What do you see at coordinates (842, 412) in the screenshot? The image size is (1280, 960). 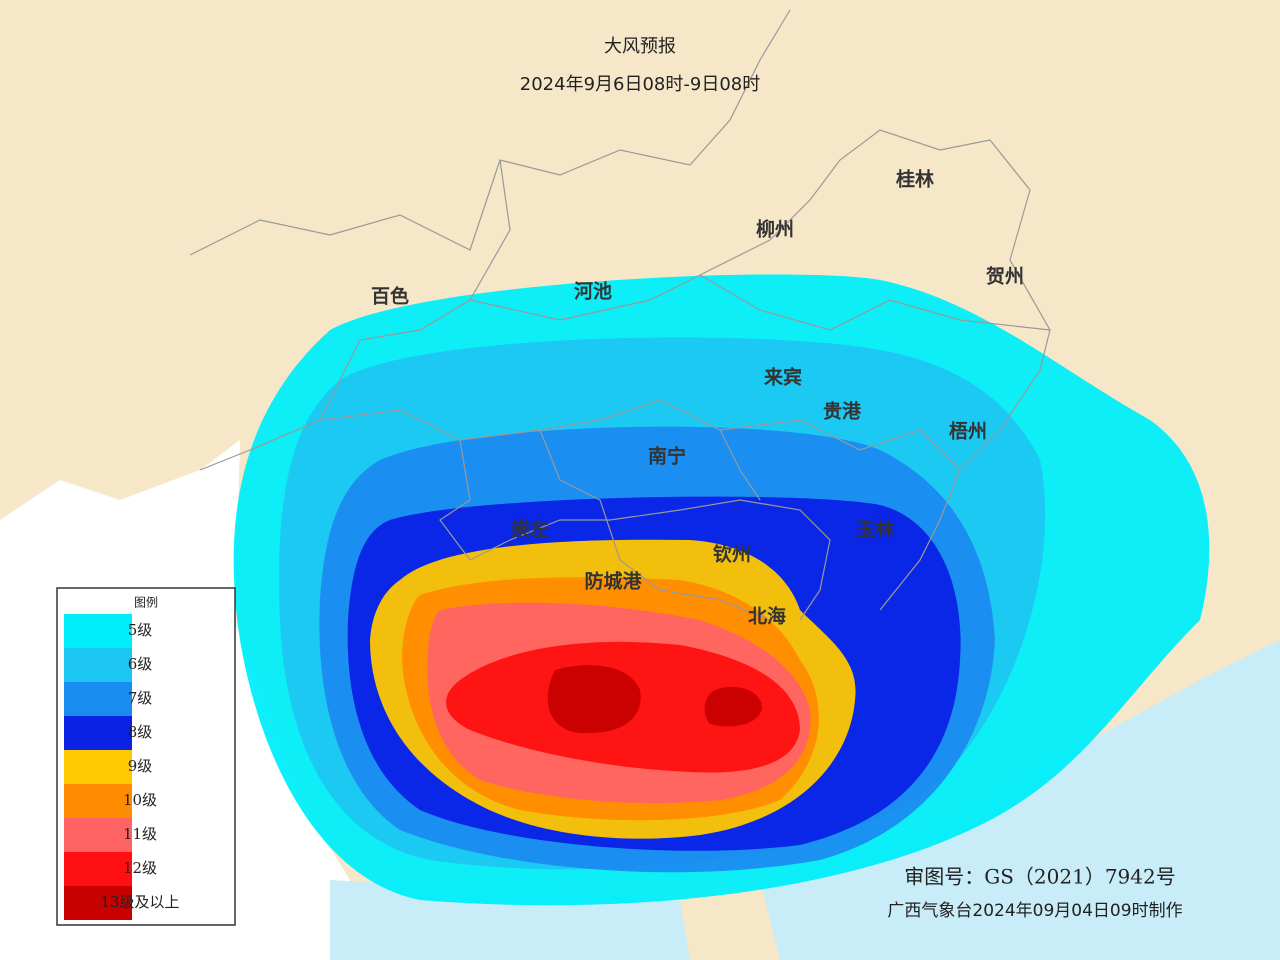 I see `city-label: 贵港` at bounding box center [842, 412].